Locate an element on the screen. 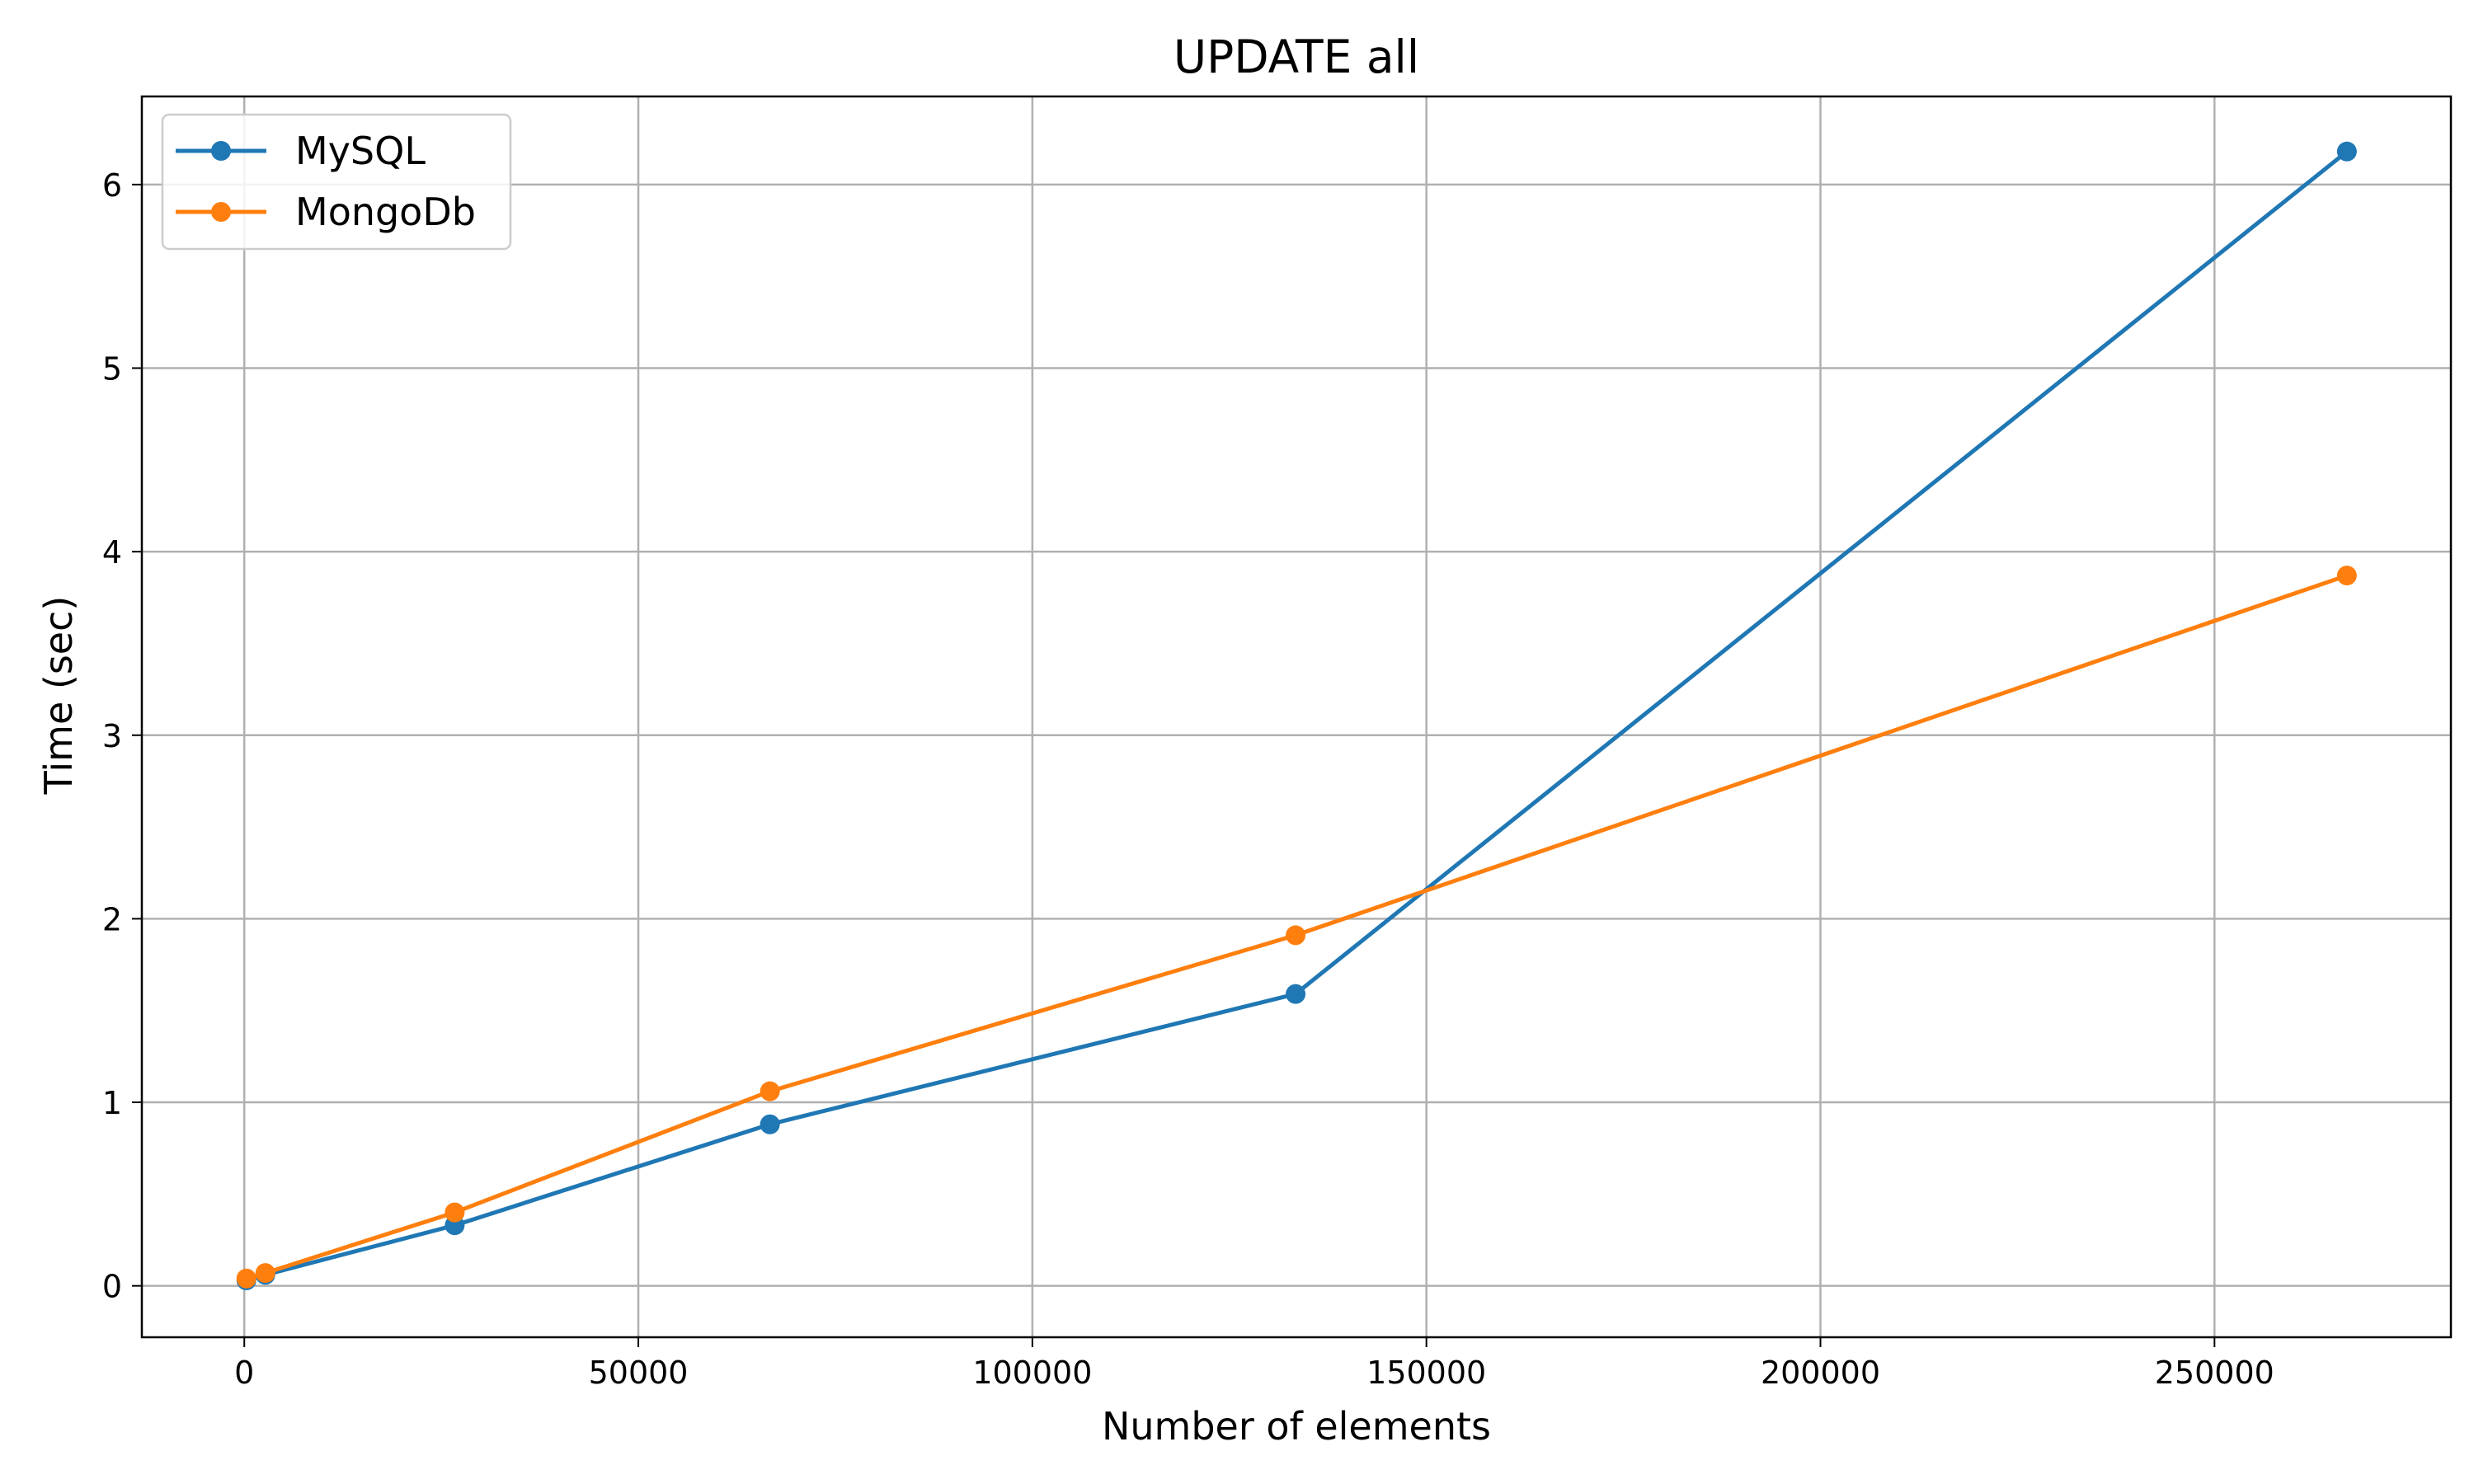 This screenshot has width=2474, height=1484. y-tick-label: 5 is located at coordinates (112, 368).